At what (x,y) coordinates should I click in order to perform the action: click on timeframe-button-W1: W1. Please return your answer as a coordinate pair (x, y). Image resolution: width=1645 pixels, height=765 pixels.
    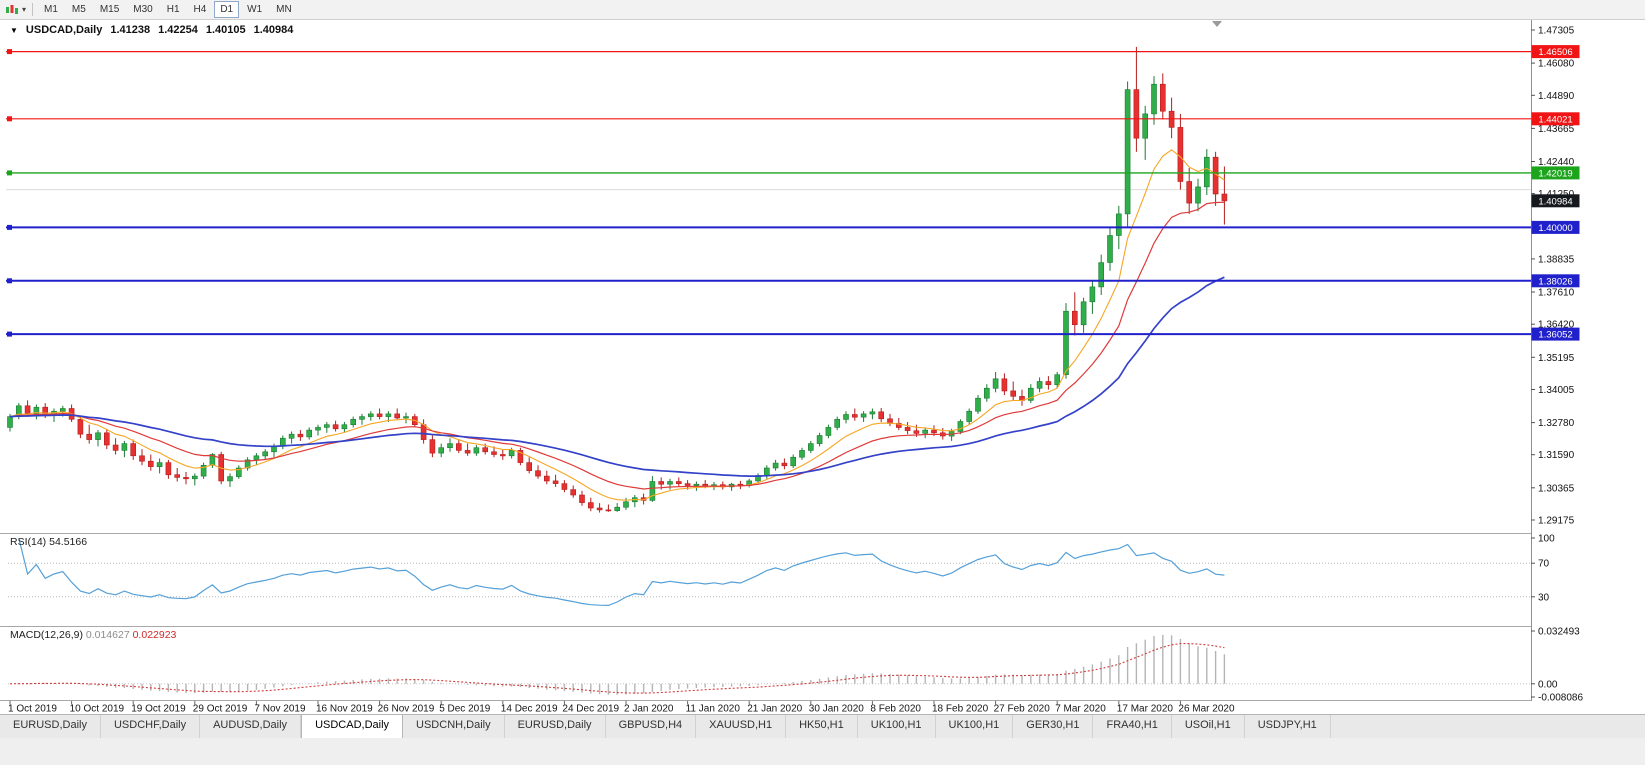
    Looking at the image, I should click on (255, 9).